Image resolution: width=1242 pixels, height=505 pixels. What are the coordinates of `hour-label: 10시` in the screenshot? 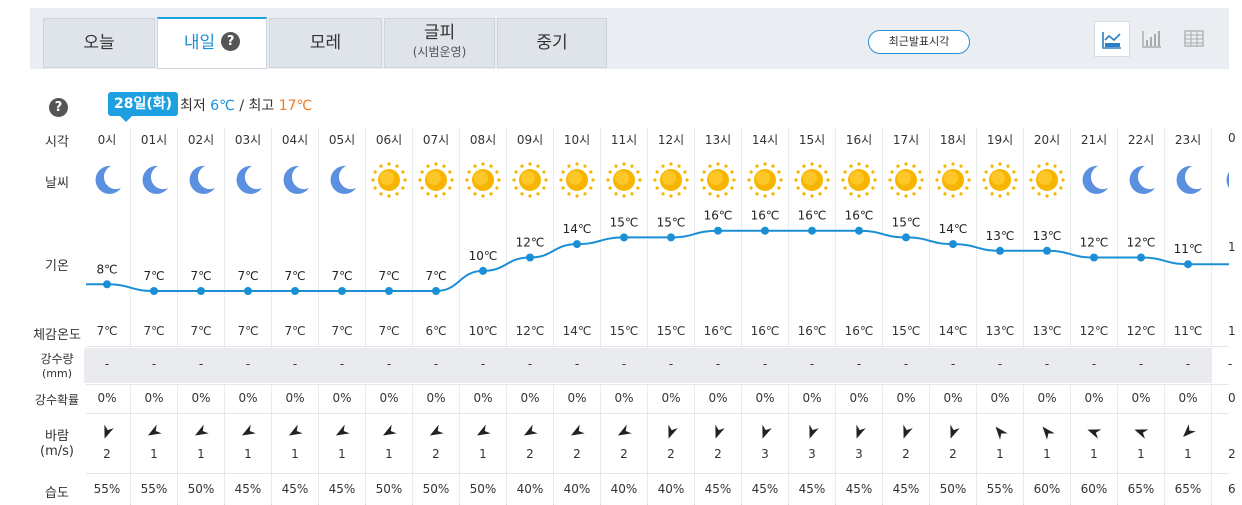 It's located at (577, 140).